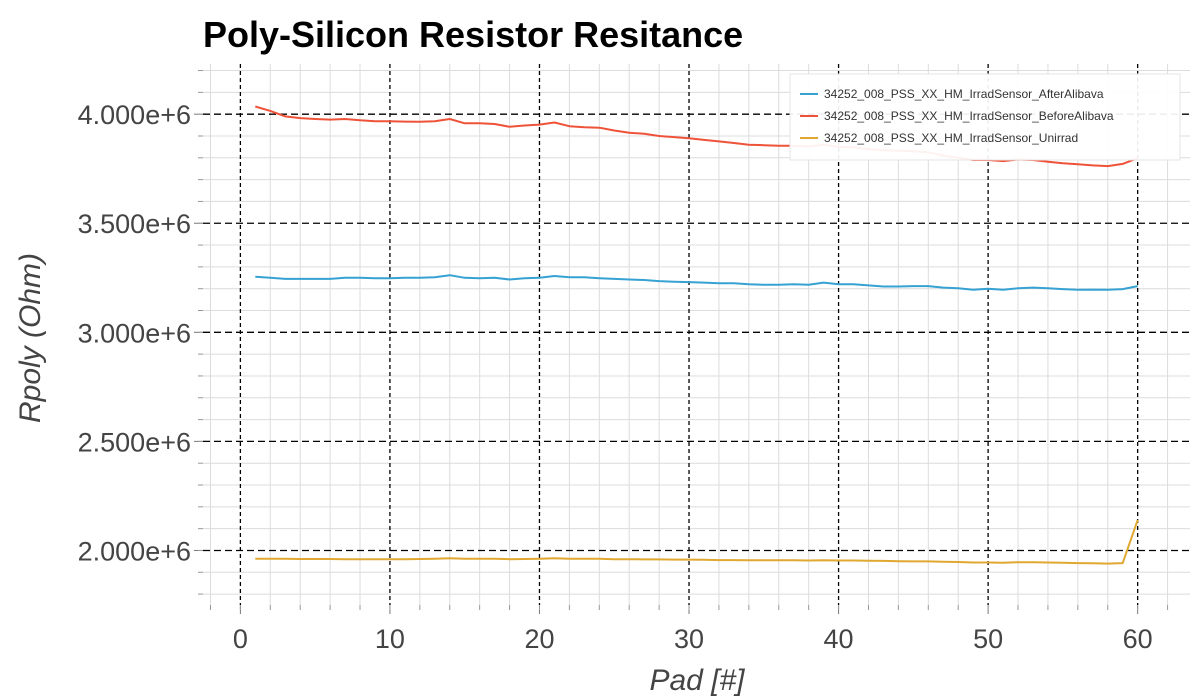 The width and height of the screenshot is (1200, 700). What do you see at coordinates (30, 338) in the screenshot?
I see `y-axis-label: Rpoly (Ohm)` at bounding box center [30, 338].